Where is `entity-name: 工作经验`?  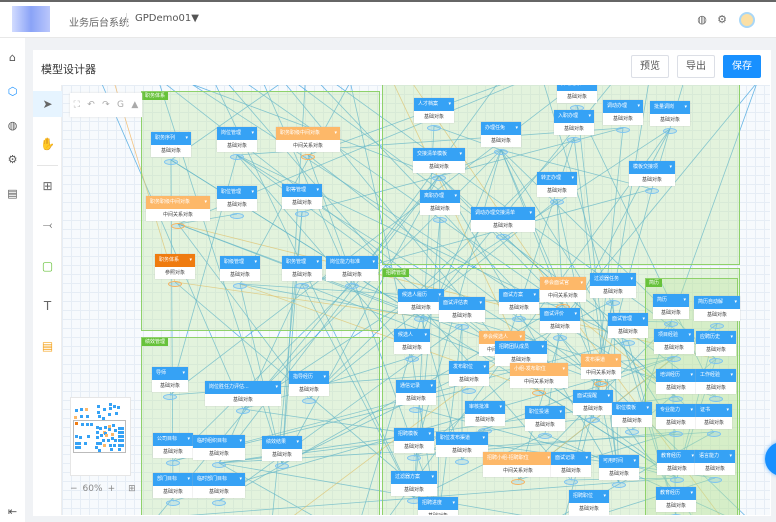
entity-name: 工作经验 is located at coordinates (716, 375).